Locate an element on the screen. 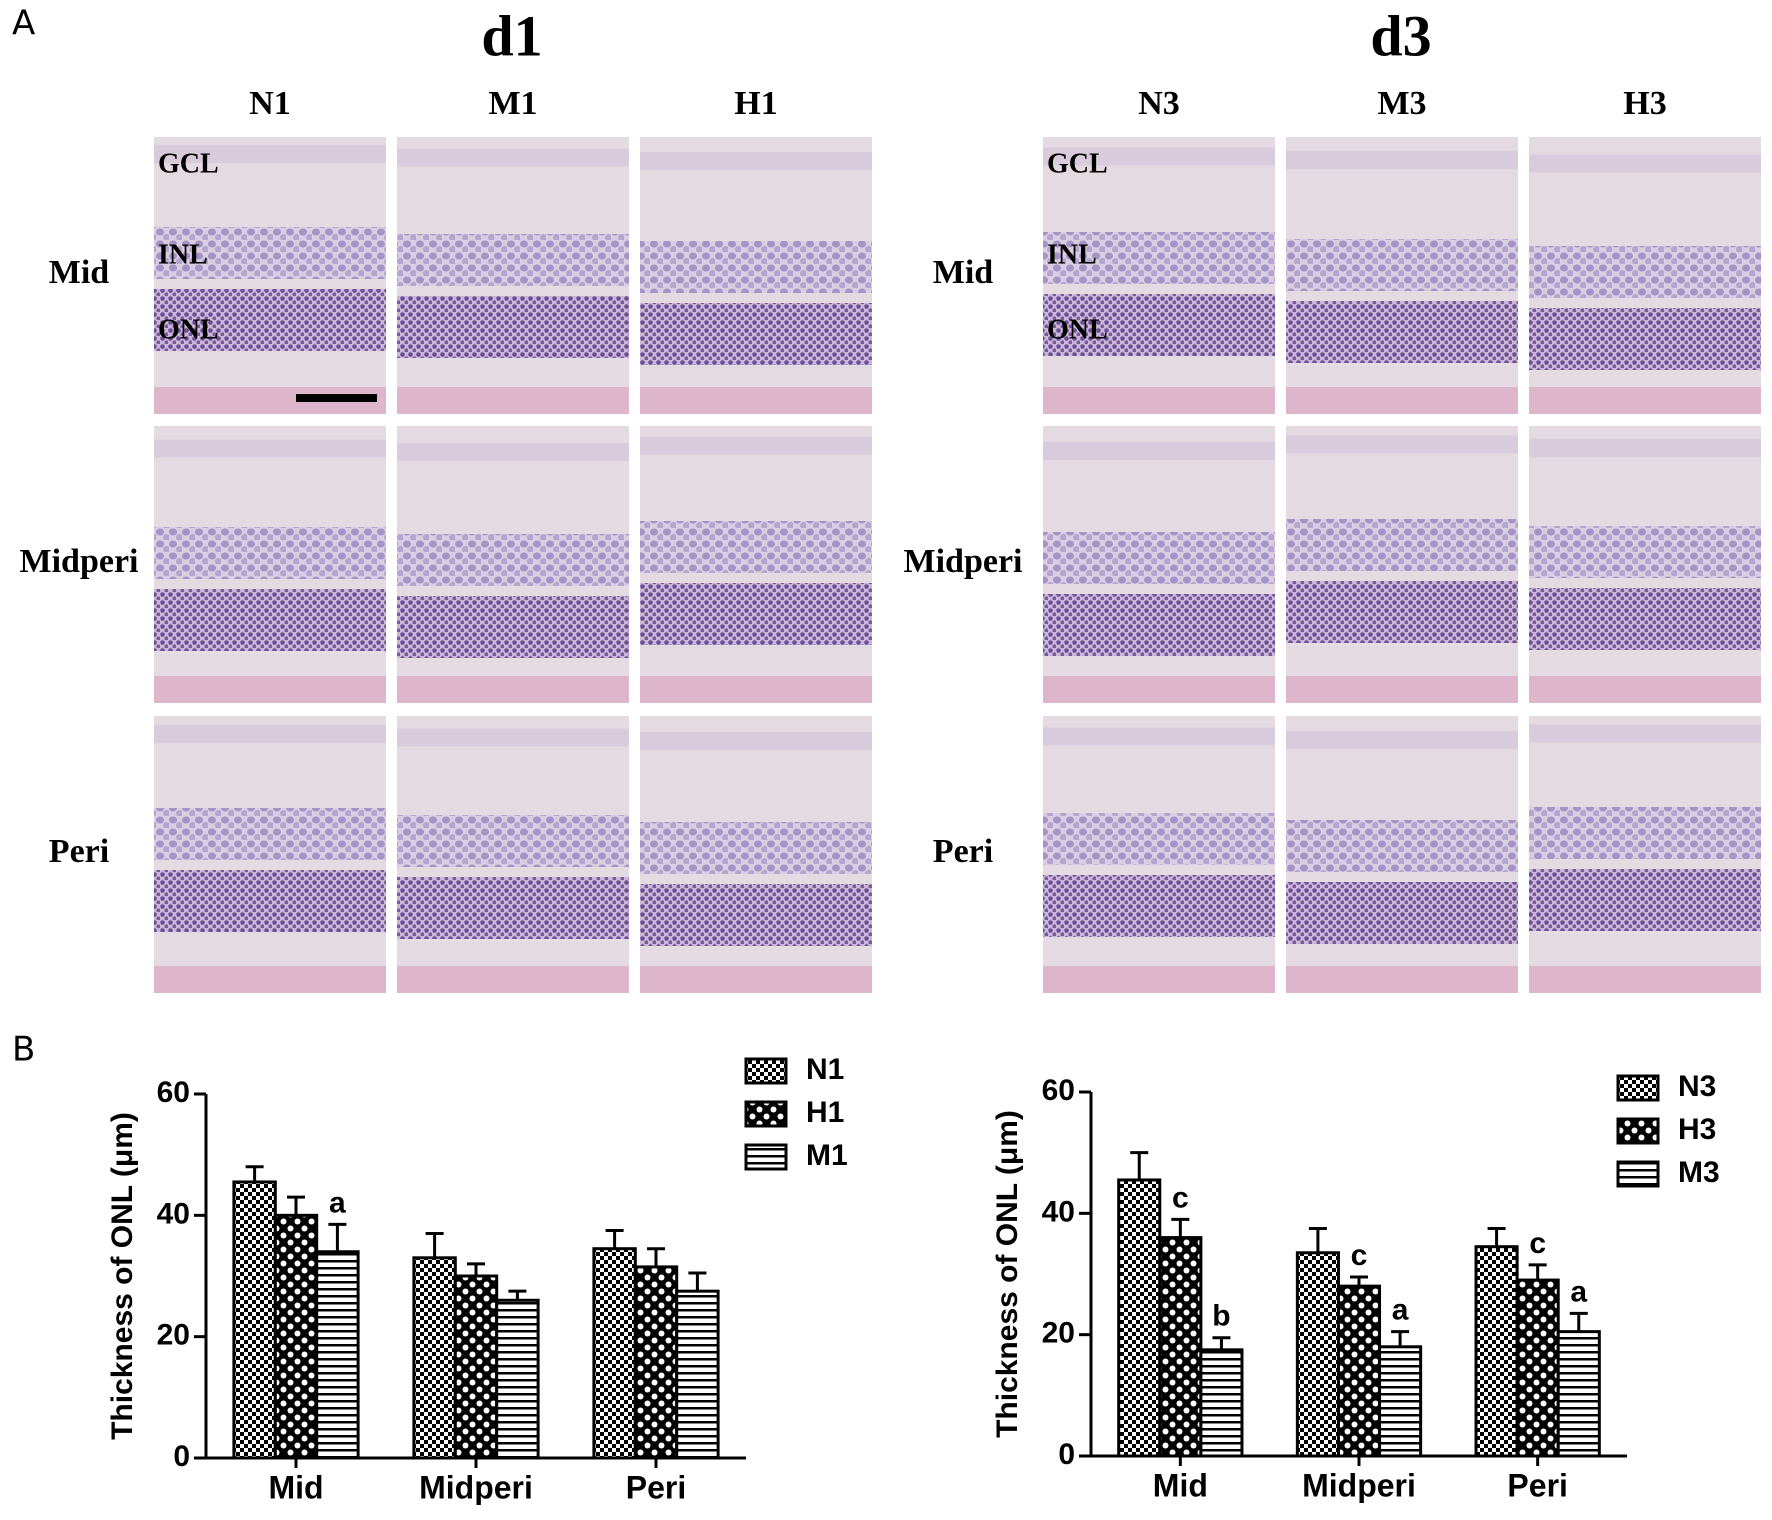  y-tick-label: 40 is located at coordinates (1058, 1211).